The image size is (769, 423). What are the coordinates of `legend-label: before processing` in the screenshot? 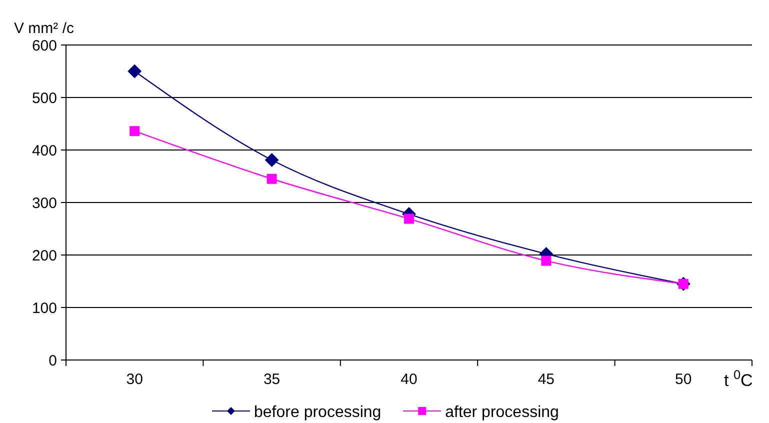 It's located at (318, 412).